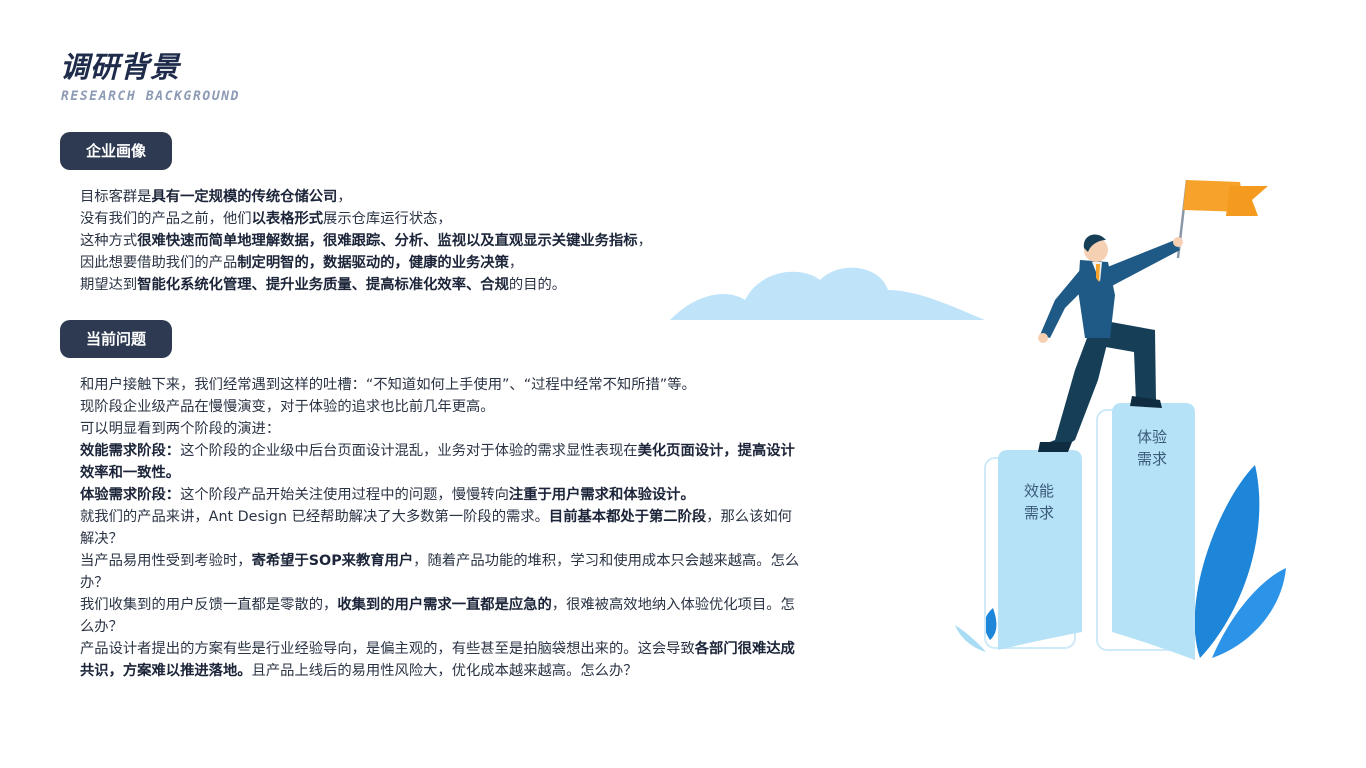 Image resolution: width=1366 pixels, height=768 pixels. What do you see at coordinates (1153, 531) in the screenshot?
I see `pillar-experience` at bounding box center [1153, 531].